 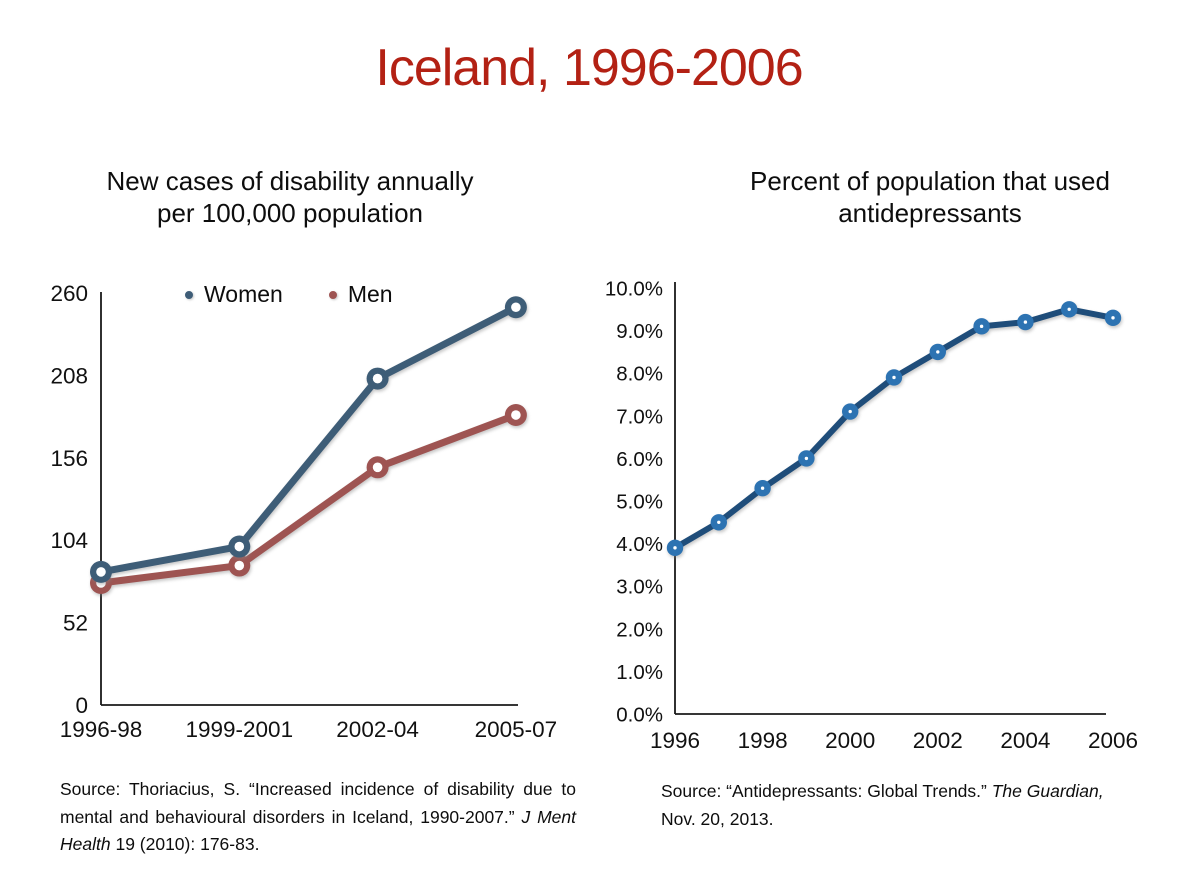 What do you see at coordinates (516, 729) in the screenshot?
I see `svg-text: 2005-07` at bounding box center [516, 729].